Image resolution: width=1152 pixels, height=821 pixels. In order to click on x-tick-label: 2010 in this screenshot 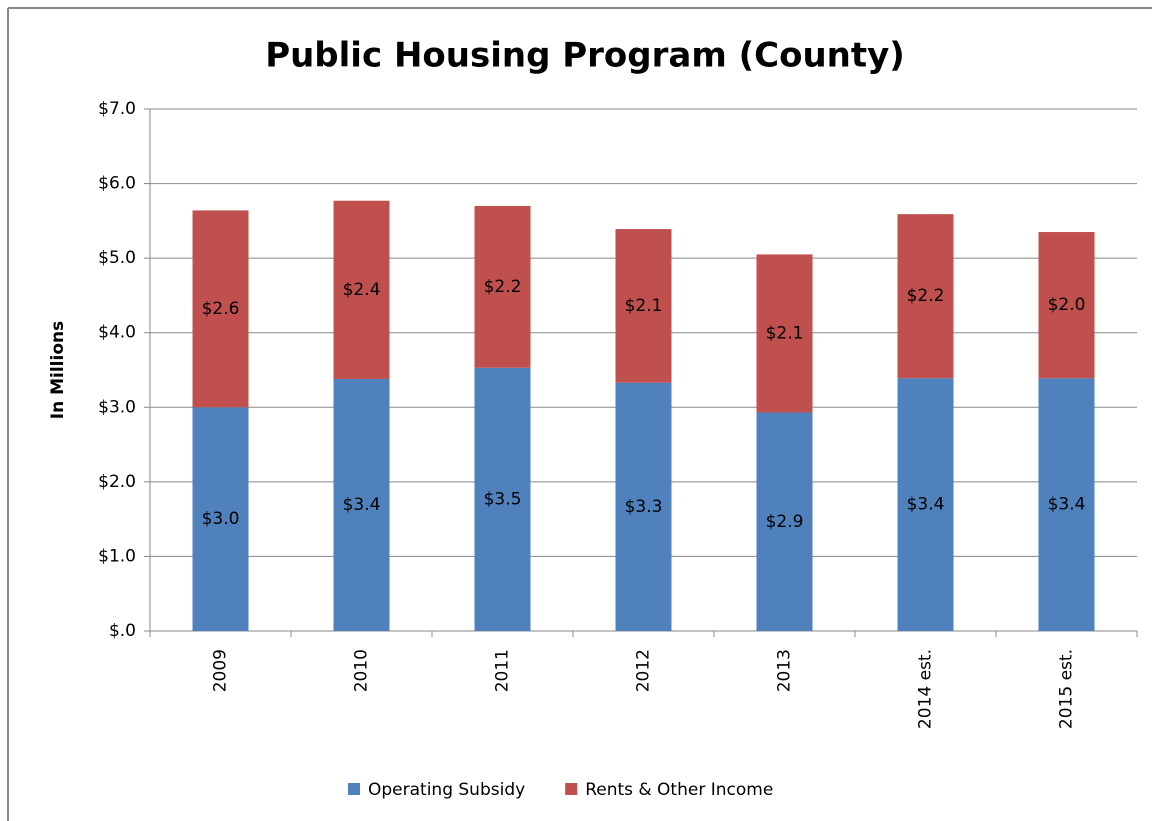, I will do `click(362, 670)`.